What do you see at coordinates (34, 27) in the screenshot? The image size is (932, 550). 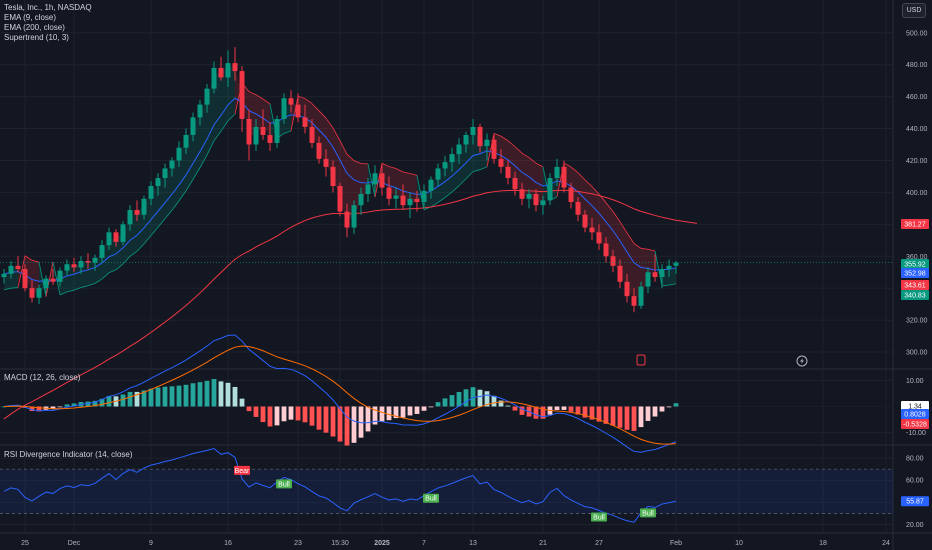 I see `ema200-label: EMA (200, close)` at bounding box center [34, 27].